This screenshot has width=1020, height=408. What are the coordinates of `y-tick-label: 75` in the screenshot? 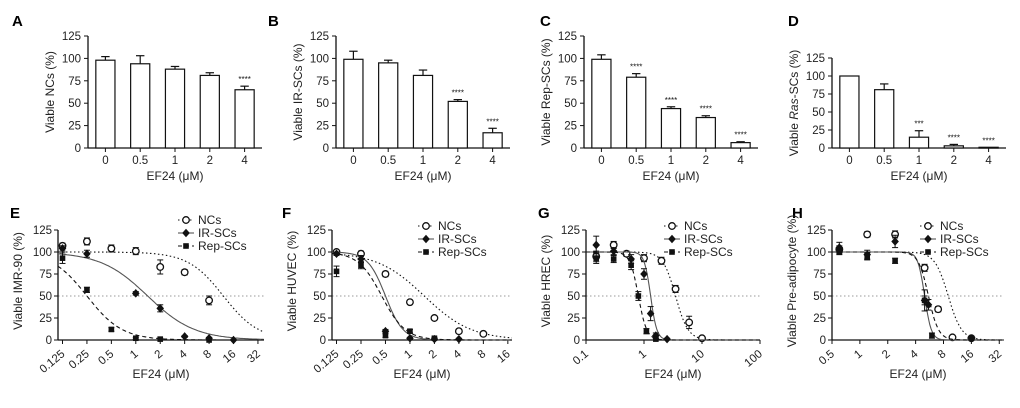 It's located at (319, 275).